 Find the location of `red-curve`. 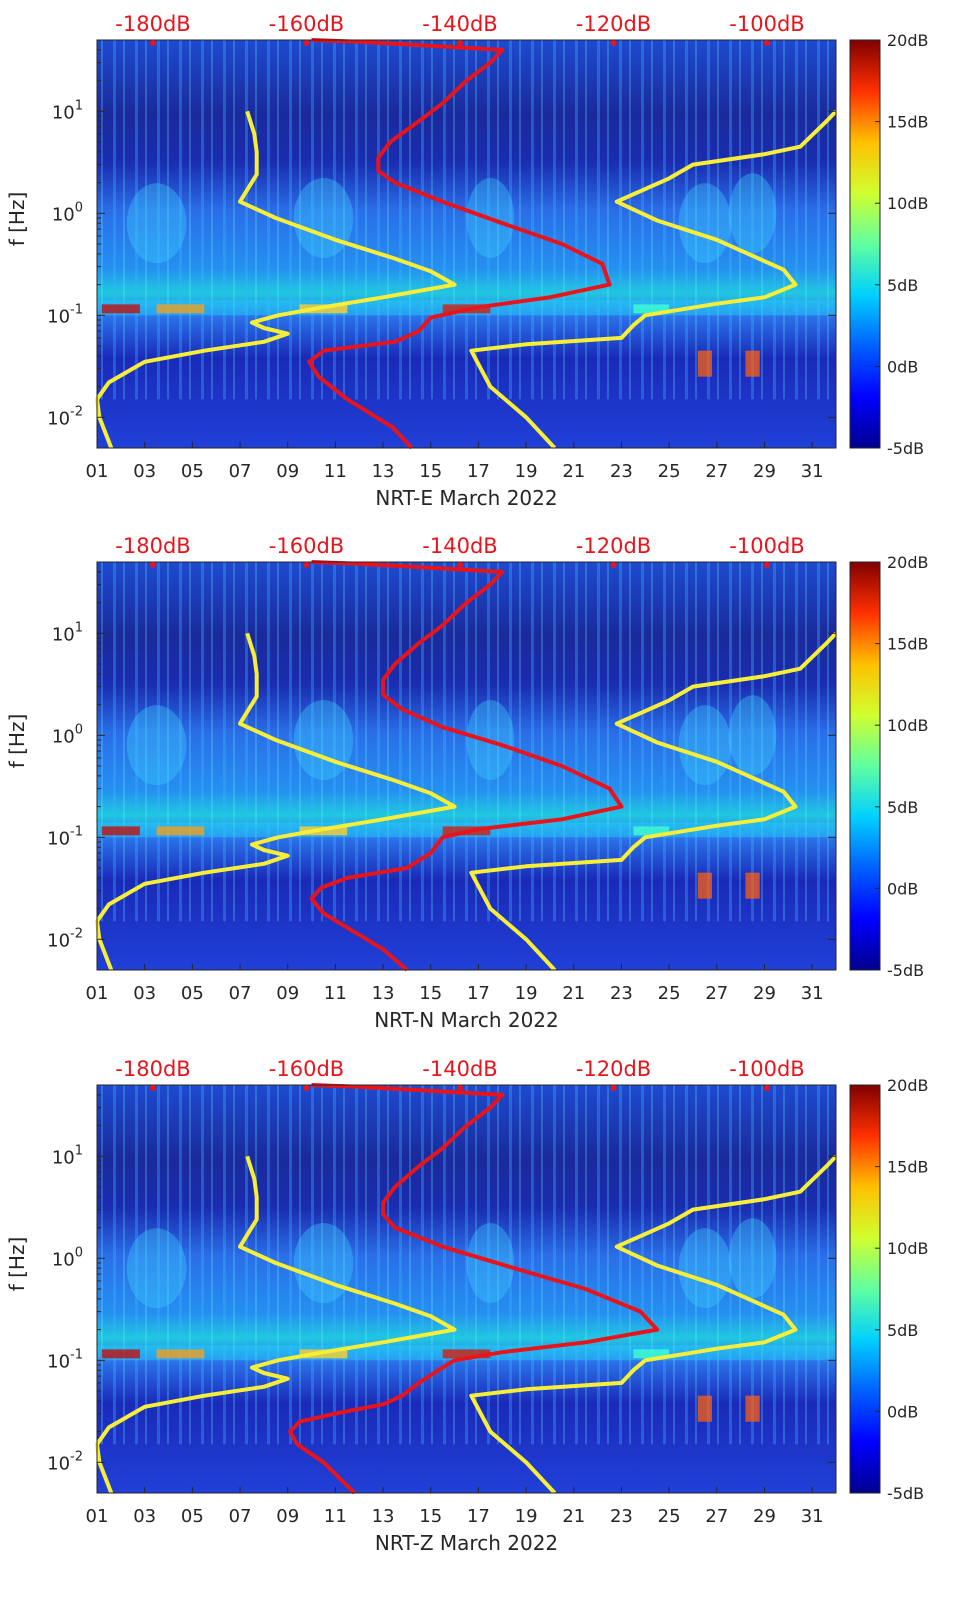

red-curve is located at coordinates (474, 1289).